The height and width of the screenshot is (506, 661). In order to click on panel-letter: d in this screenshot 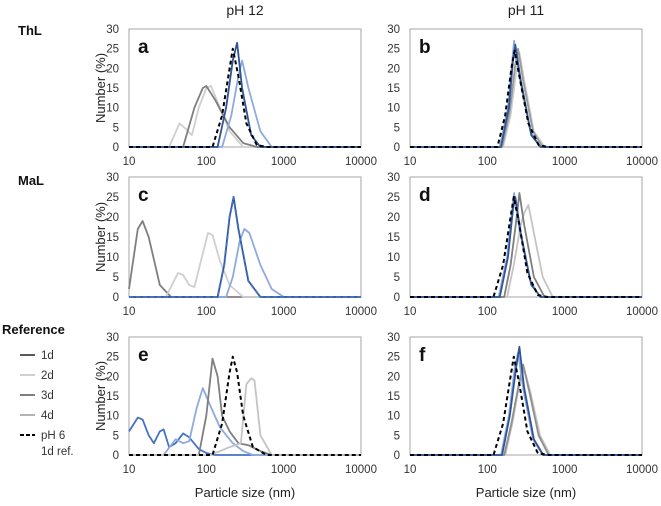, I will do `click(425, 195)`.